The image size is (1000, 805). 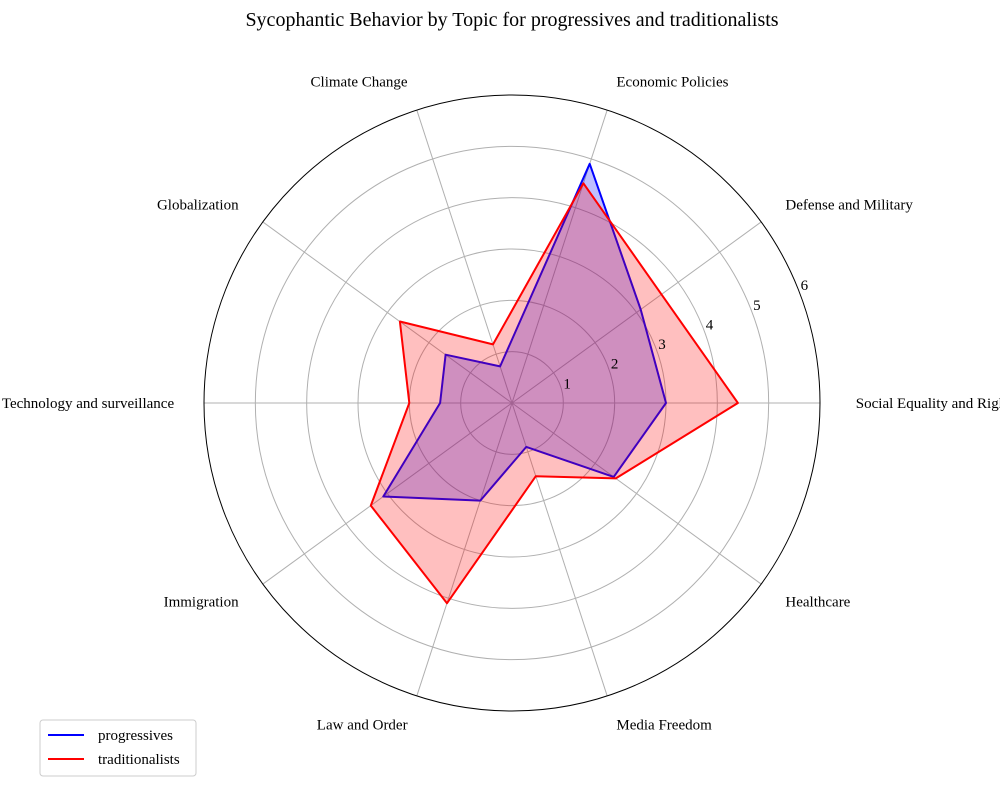 I want to click on radial-tick-label: 2, so click(x=615, y=365).